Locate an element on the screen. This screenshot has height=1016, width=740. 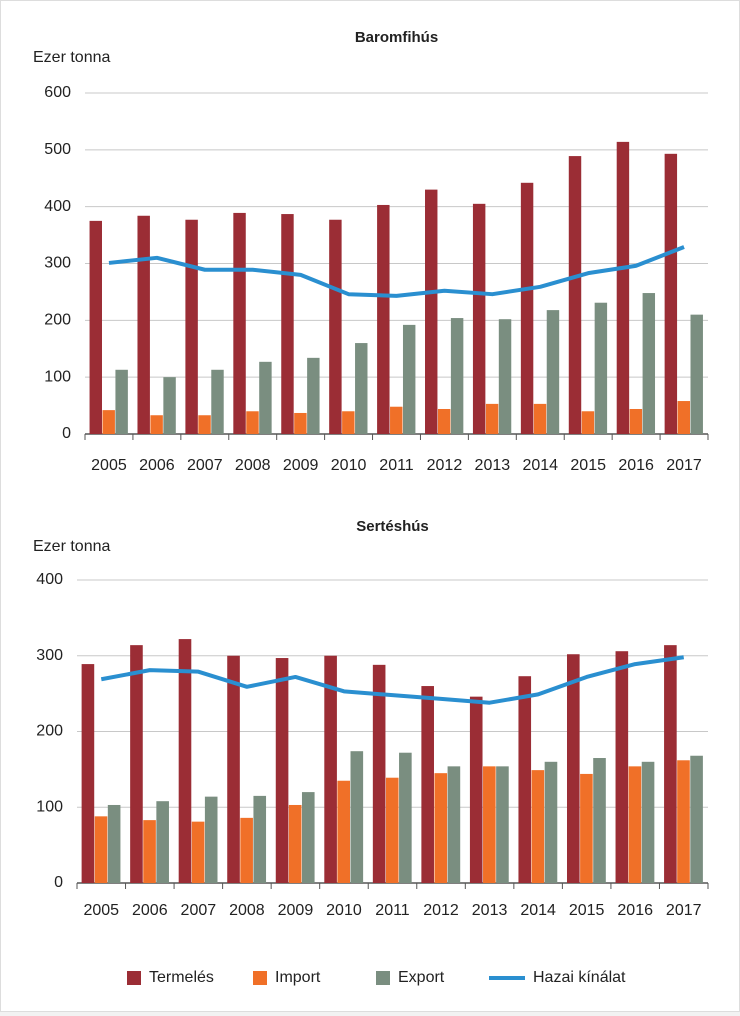
y-tick-label: 100 is located at coordinates (49, 806).